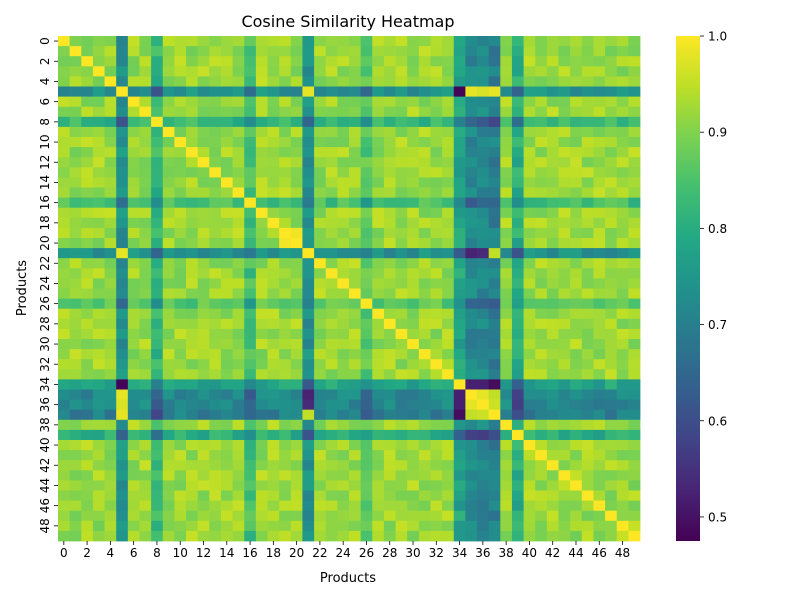 Image resolution: width=800 pixels, height=600 pixels. Describe the element at coordinates (717, 517) in the screenshot. I see `colorbar-tick-label: 0.5` at that location.